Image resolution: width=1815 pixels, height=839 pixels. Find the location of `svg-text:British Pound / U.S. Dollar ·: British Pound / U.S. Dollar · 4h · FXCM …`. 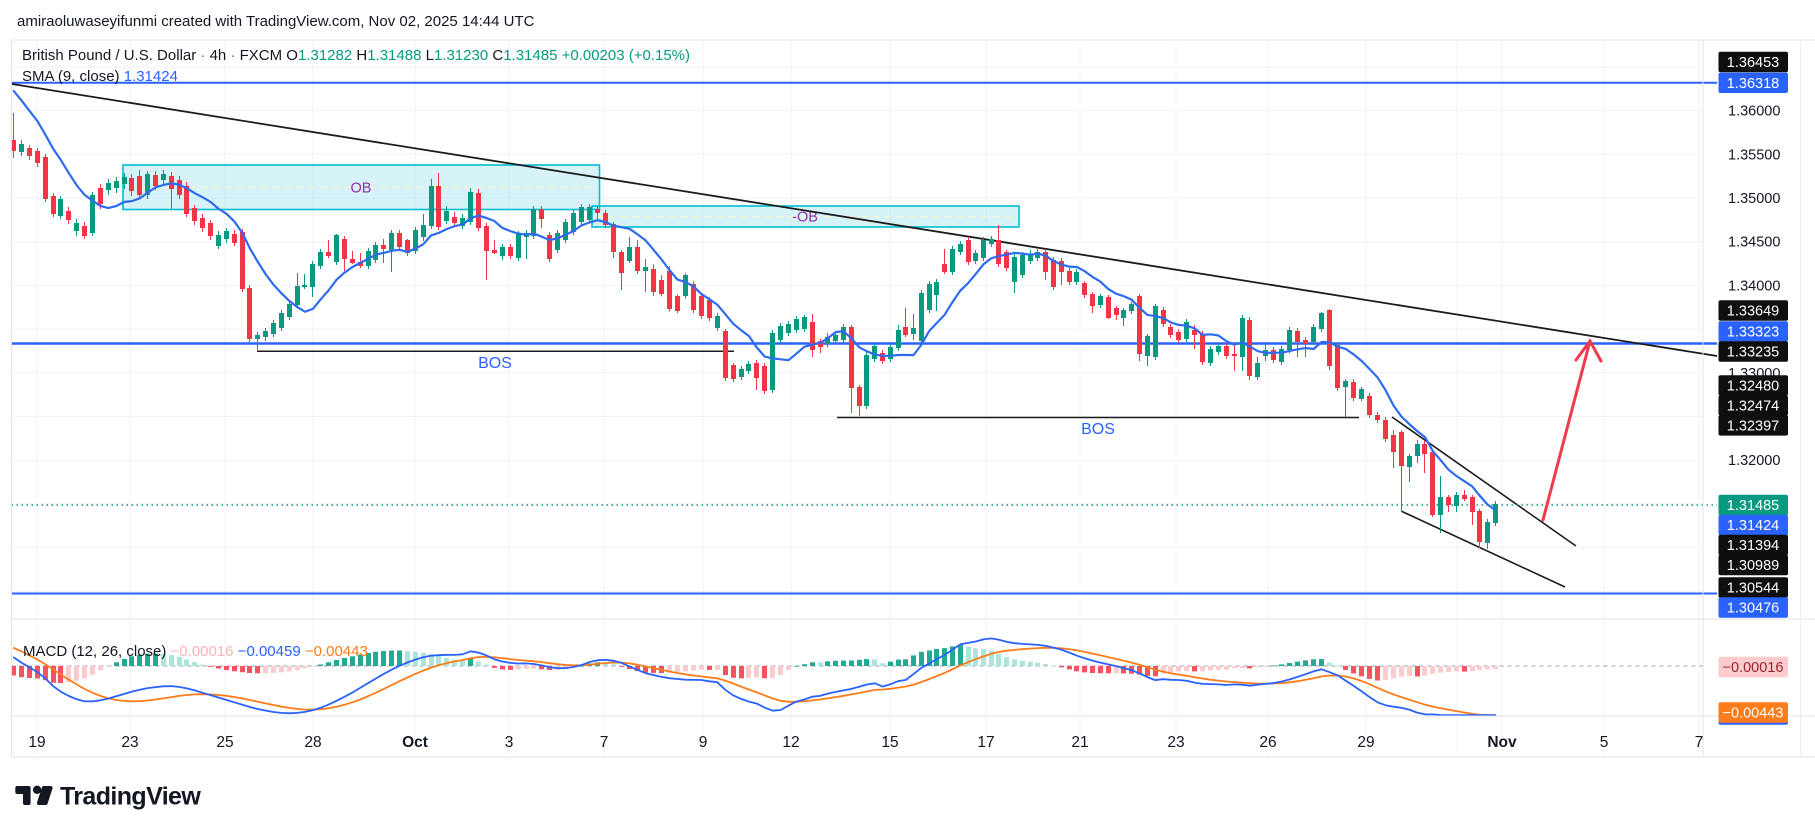

svg-text:British Pound / U.S. Dollar ·: British Pound / U.S. Dollar · 4h · FXCM … is located at coordinates (356, 55).